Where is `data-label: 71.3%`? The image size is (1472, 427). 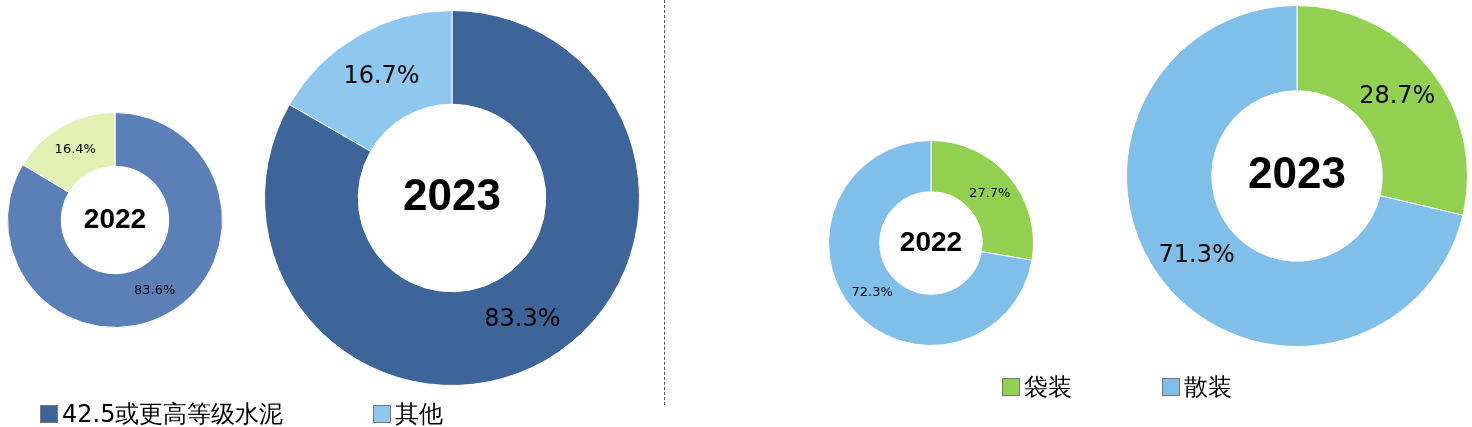
data-label: 71.3% is located at coordinates (1196, 253).